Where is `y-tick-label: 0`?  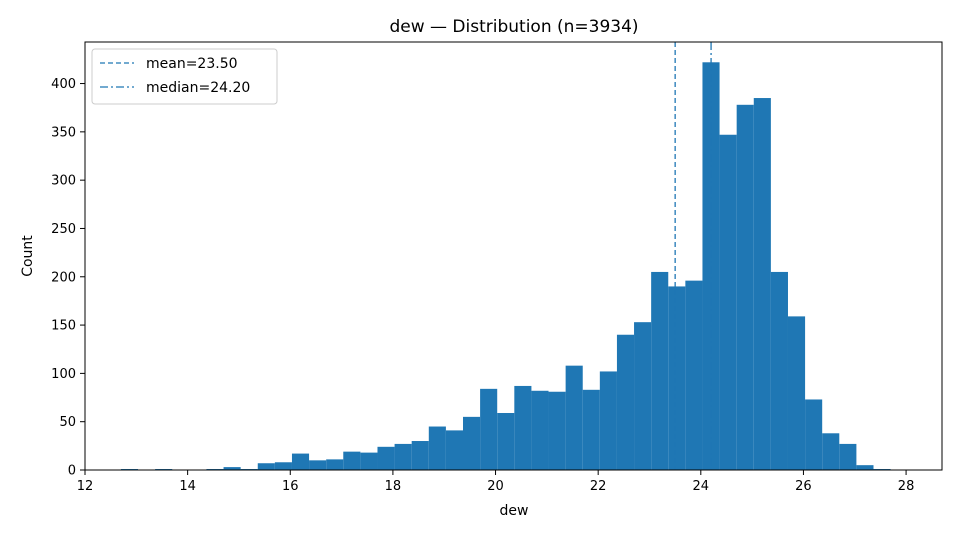
y-tick-label: 0 is located at coordinates (72, 471).